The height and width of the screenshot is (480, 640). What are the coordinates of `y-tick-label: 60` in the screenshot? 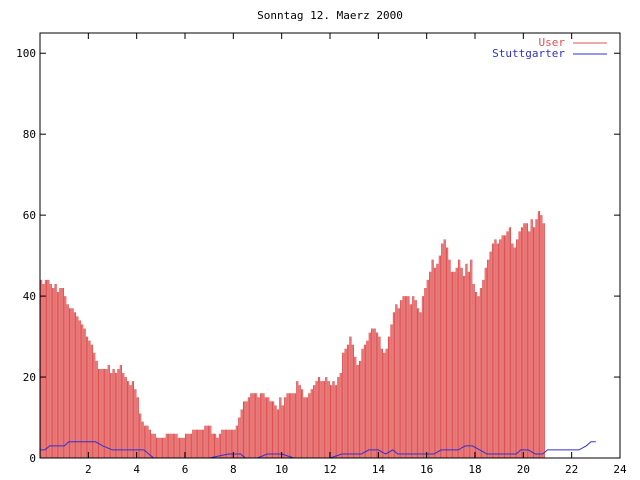 It's located at (29, 215).